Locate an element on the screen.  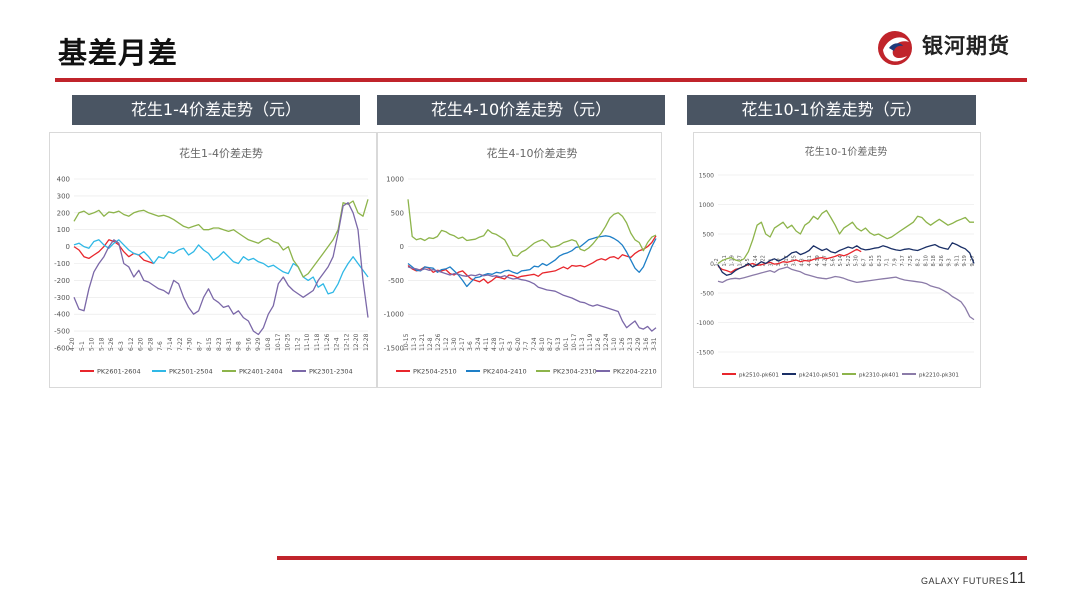
x-tick-label: 10-17 is located at coordinates (278, 342).